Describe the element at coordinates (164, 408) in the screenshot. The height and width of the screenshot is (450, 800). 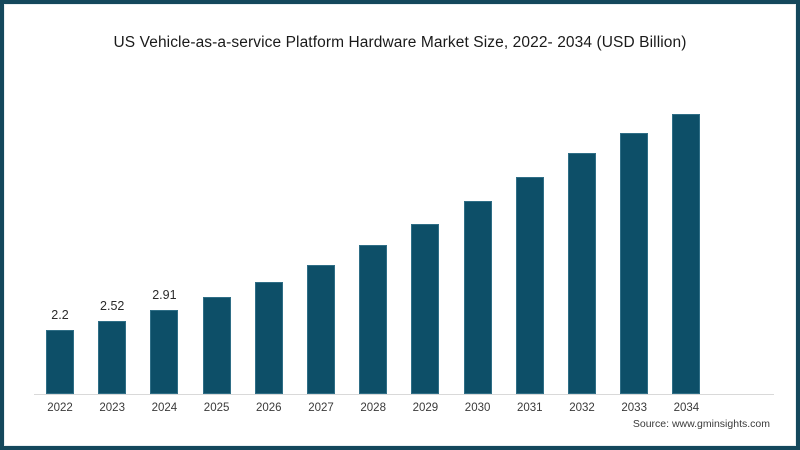
I see `x-tick-2024: 2024` at that location.